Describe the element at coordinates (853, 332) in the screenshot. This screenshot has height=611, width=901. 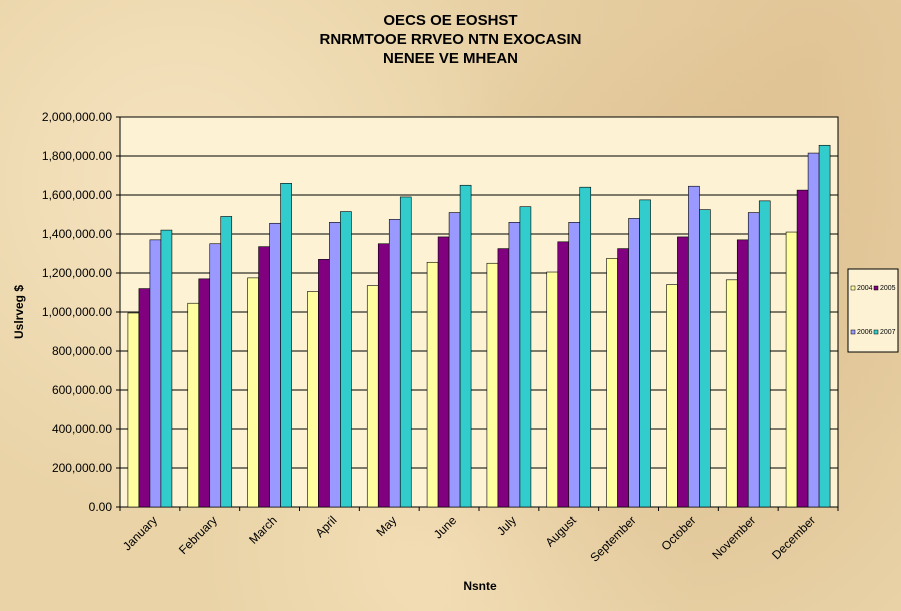
I see `legend-swatch-2006` at that location.